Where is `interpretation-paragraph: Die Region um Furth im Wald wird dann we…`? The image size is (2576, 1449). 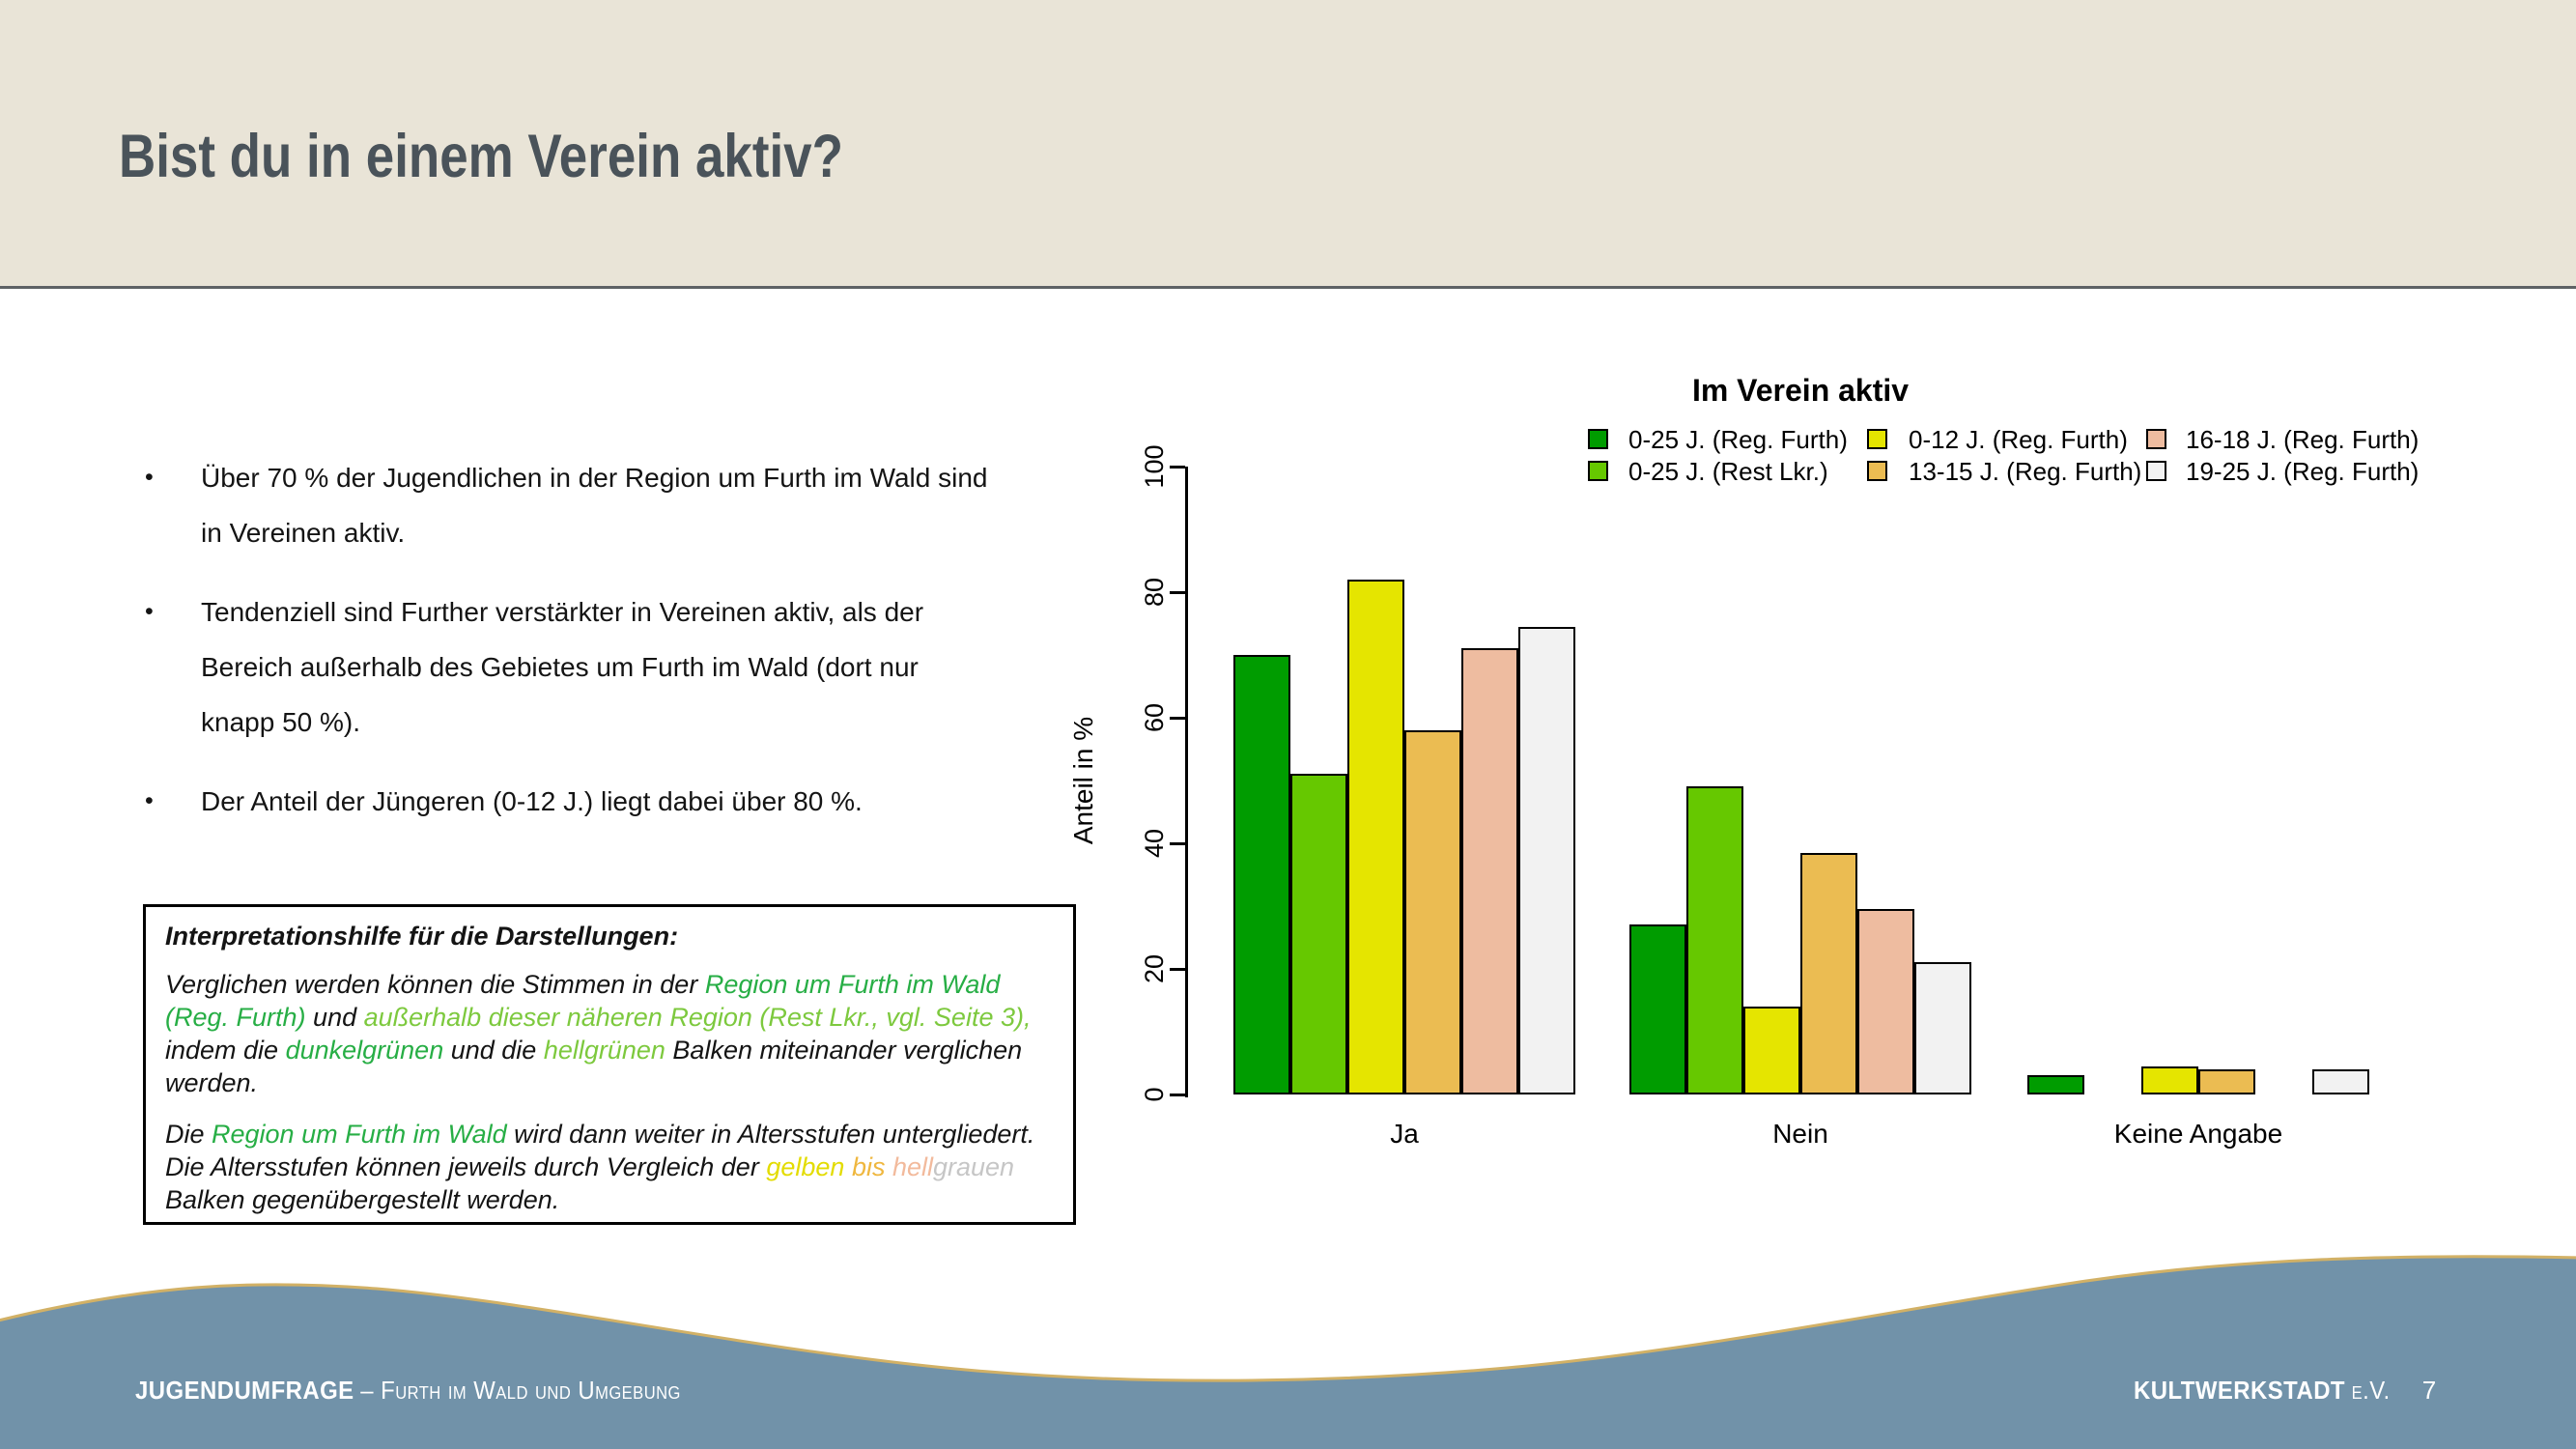 interpretation-paragraph: Die Region um Furth im Wald wird dann we… is located at coordinates (609, 1167).